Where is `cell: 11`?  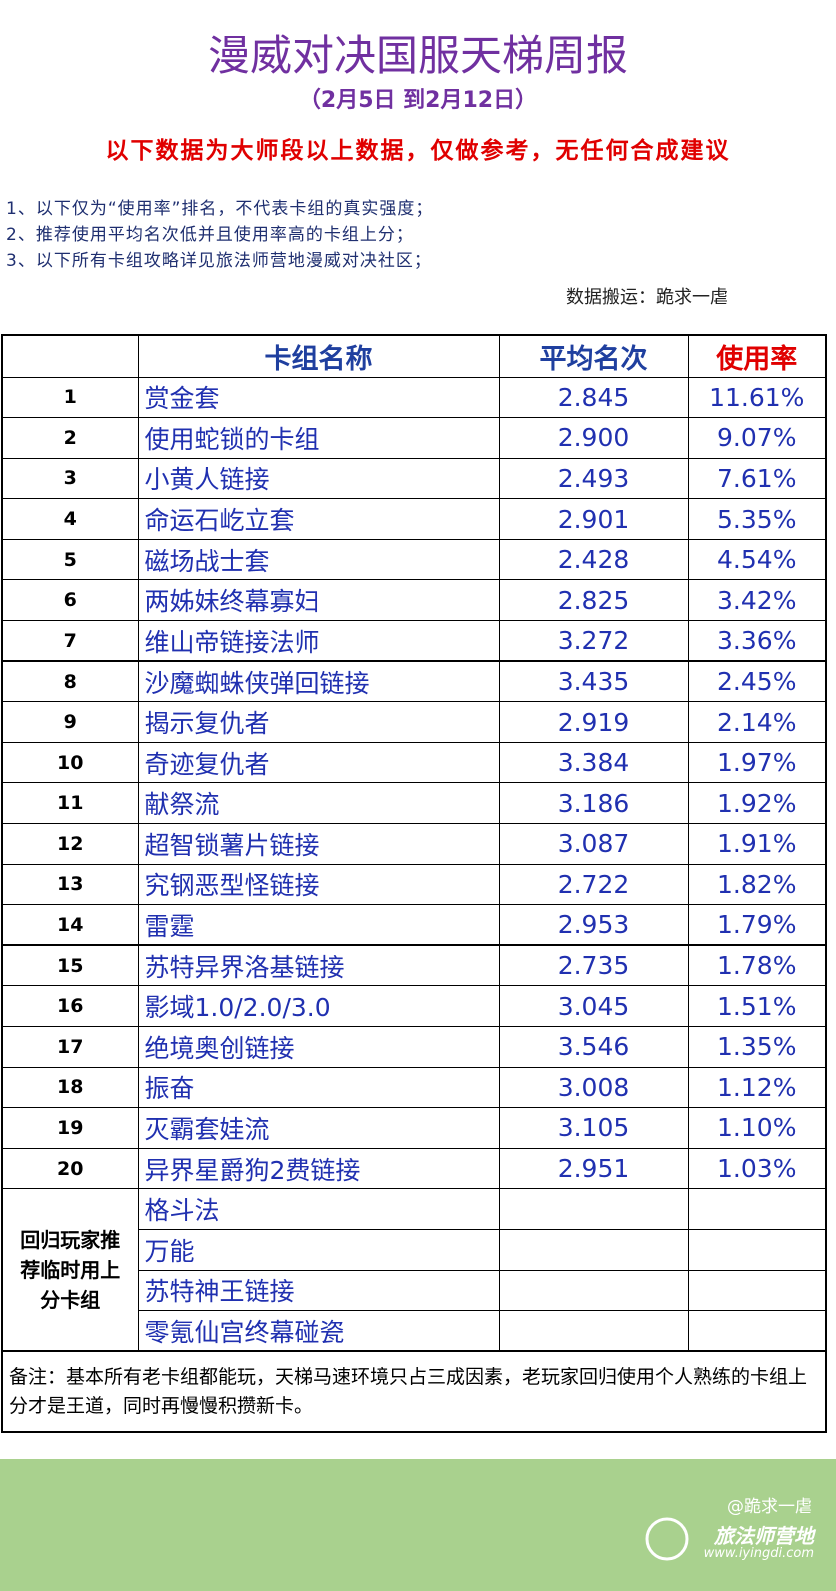 cell: 11 is located at coordinates (70, 803).